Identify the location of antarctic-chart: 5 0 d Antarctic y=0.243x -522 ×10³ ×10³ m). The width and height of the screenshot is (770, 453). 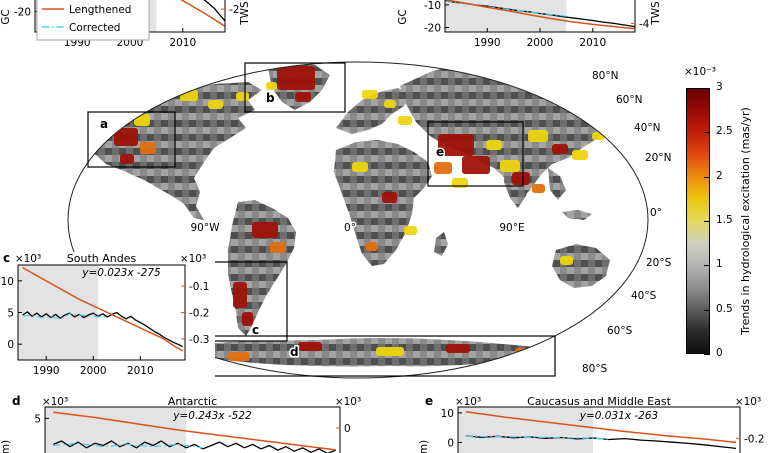
(180, 423).